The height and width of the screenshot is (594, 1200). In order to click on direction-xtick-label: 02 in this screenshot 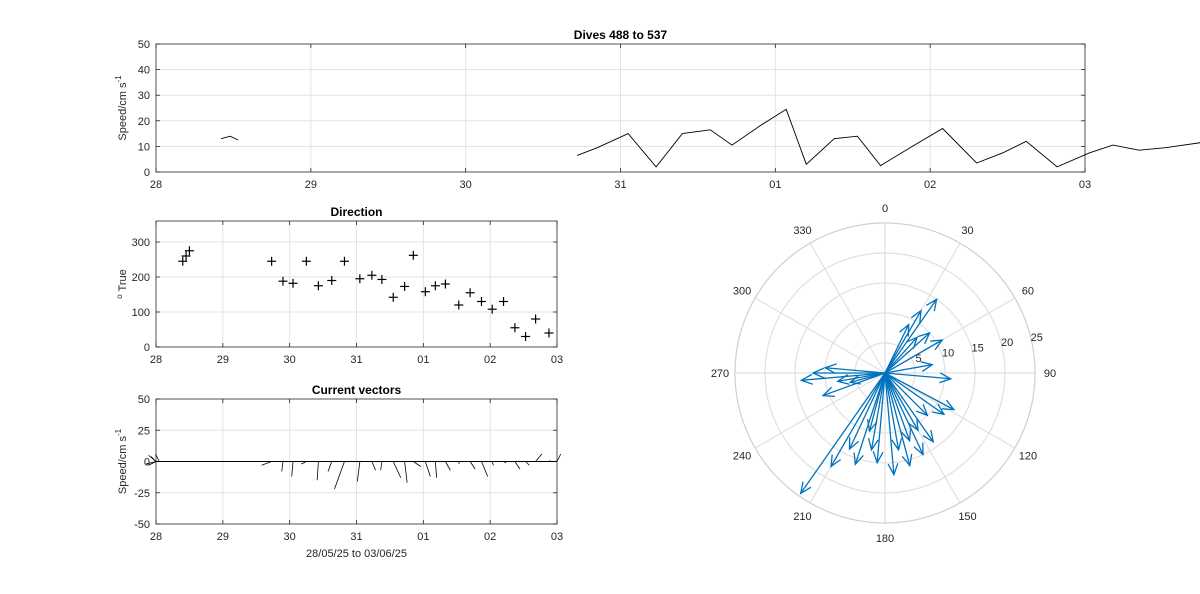, I will do `click(490, 360)`.